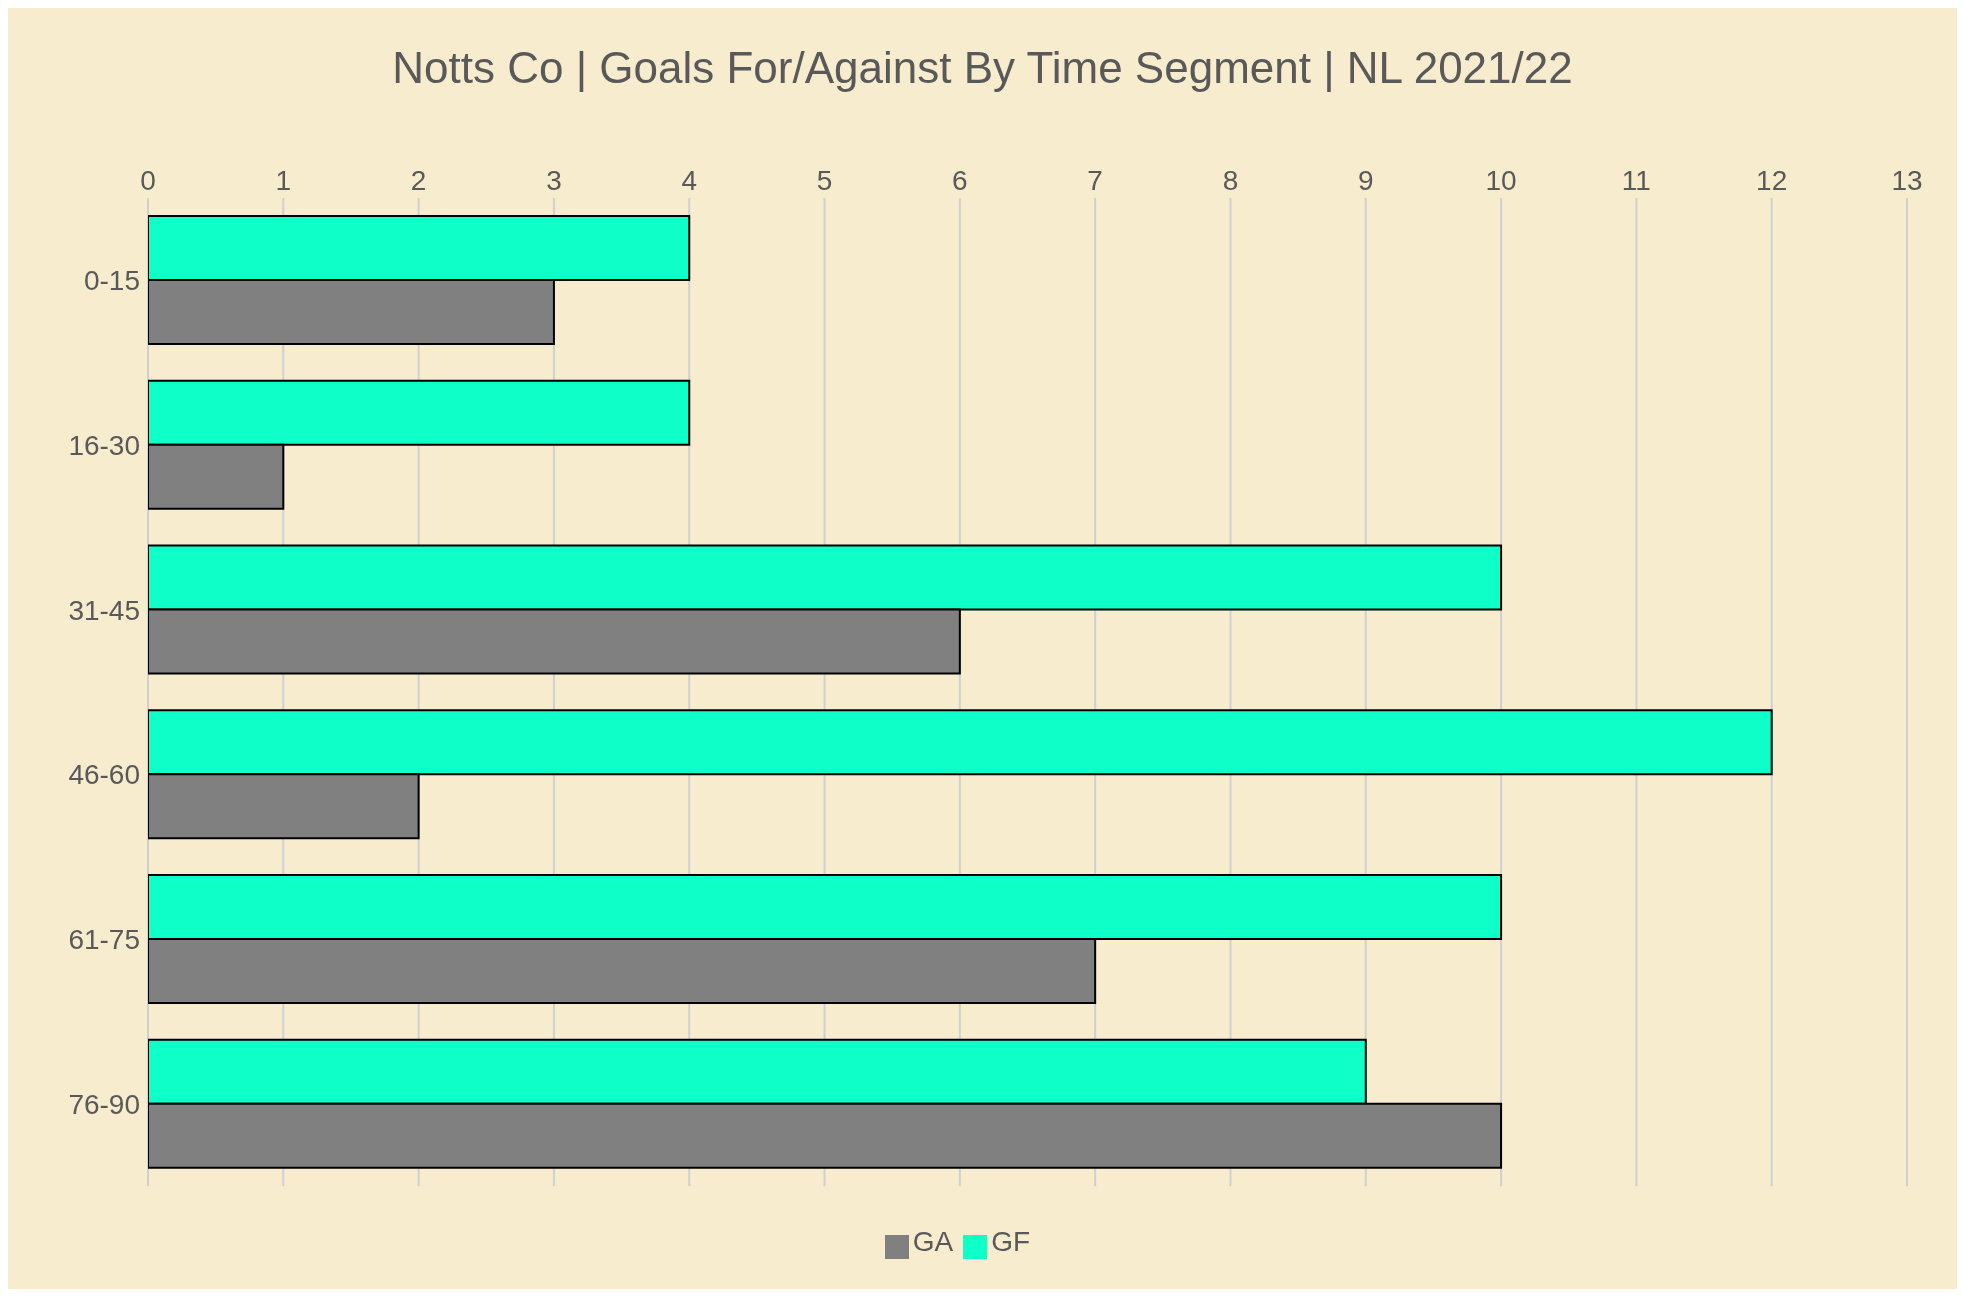 This screenshot has height=1297, width=1965. Describe the element at coordinates (960, 180) in the screenshot. I see `x-tick-label: 6` at that location.